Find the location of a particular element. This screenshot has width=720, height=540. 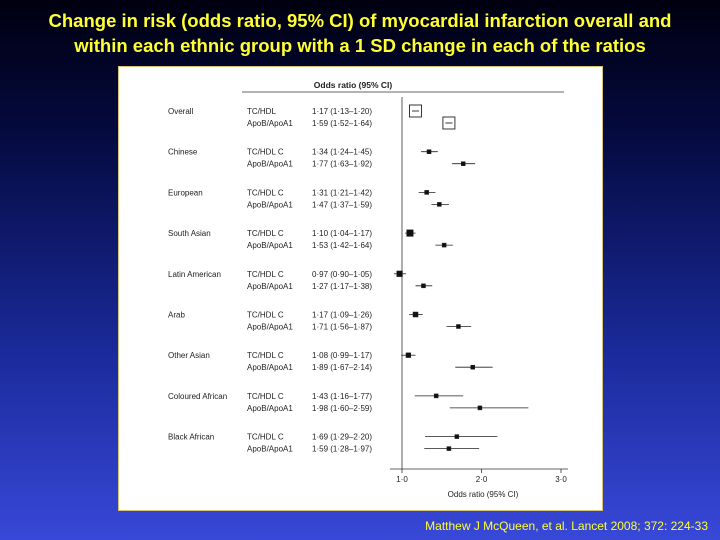

ci-text-overall-tc-hdl: 1·17 (1·13–1·20) is located at coordinates (342, 111).